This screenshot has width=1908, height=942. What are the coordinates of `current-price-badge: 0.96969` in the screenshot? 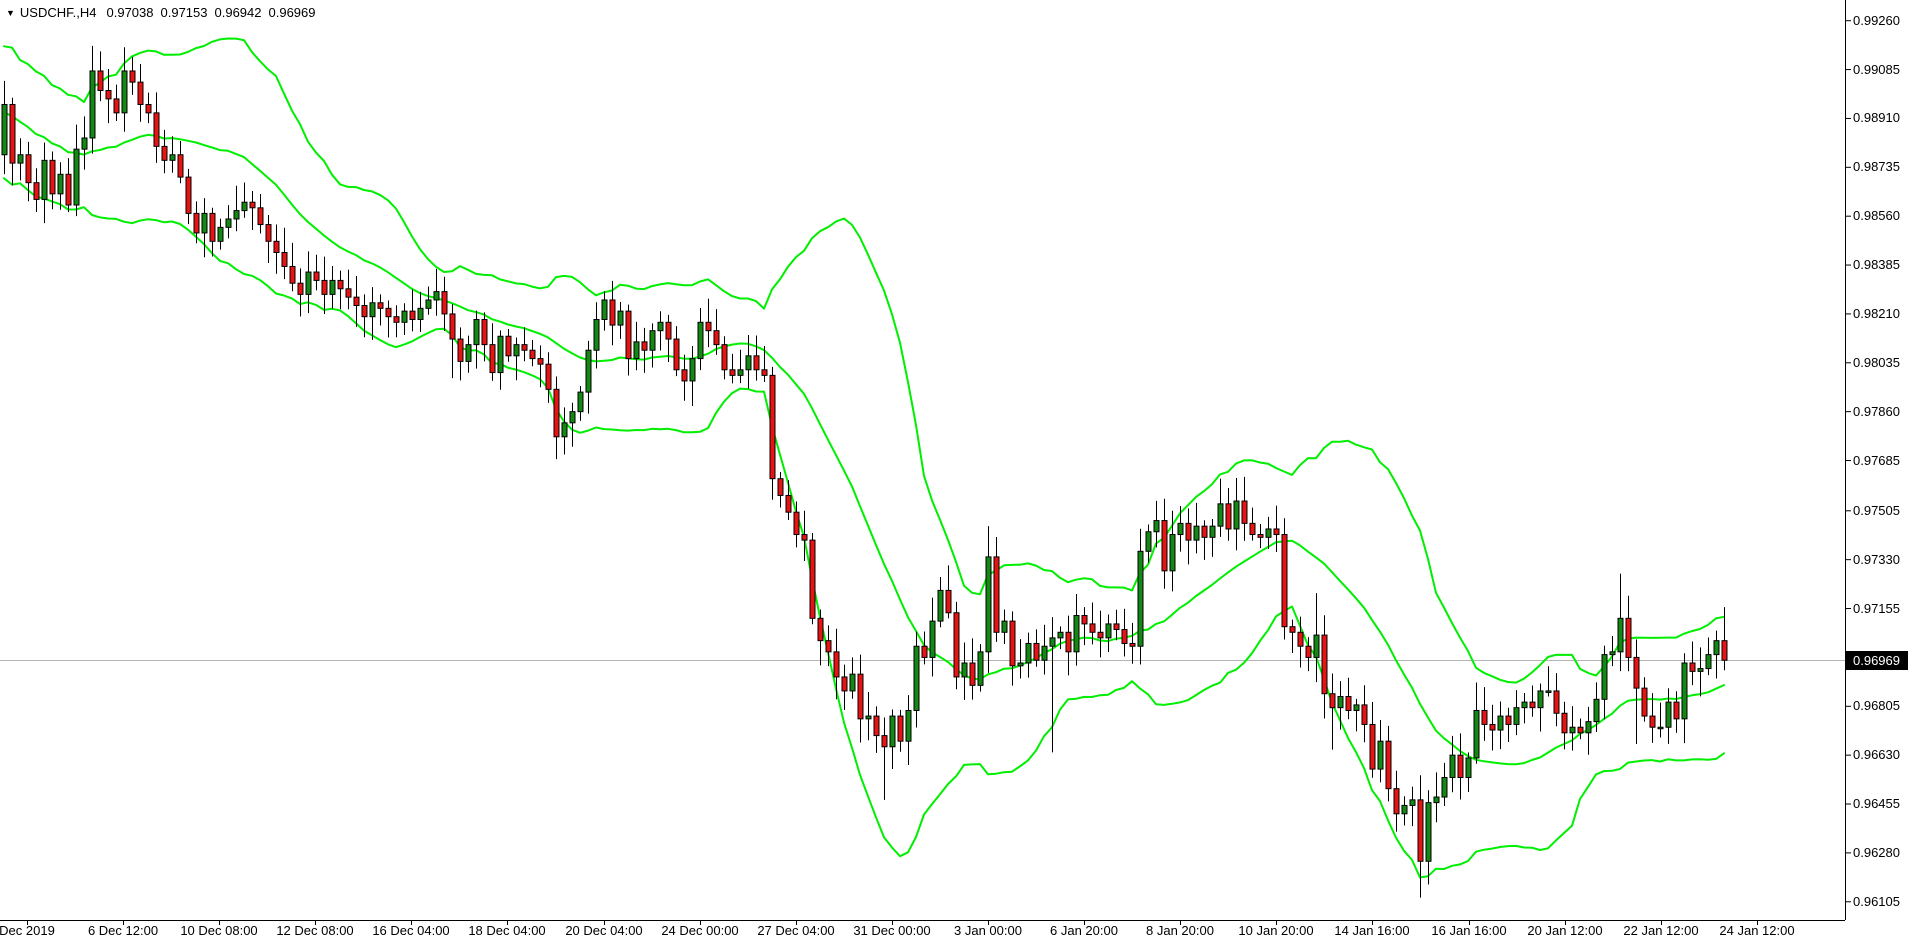 It's located at (1876, 660).